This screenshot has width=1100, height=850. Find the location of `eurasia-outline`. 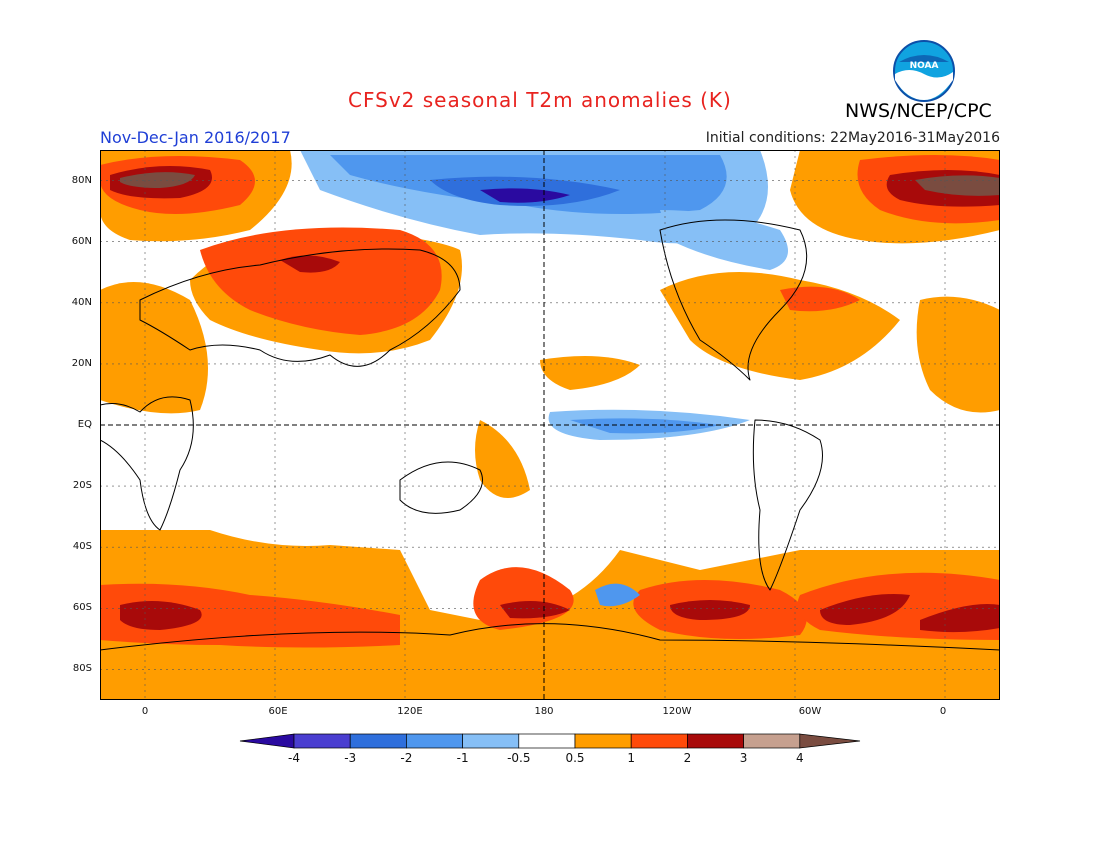

eurasia-outline is located at coordinates (300, 307).